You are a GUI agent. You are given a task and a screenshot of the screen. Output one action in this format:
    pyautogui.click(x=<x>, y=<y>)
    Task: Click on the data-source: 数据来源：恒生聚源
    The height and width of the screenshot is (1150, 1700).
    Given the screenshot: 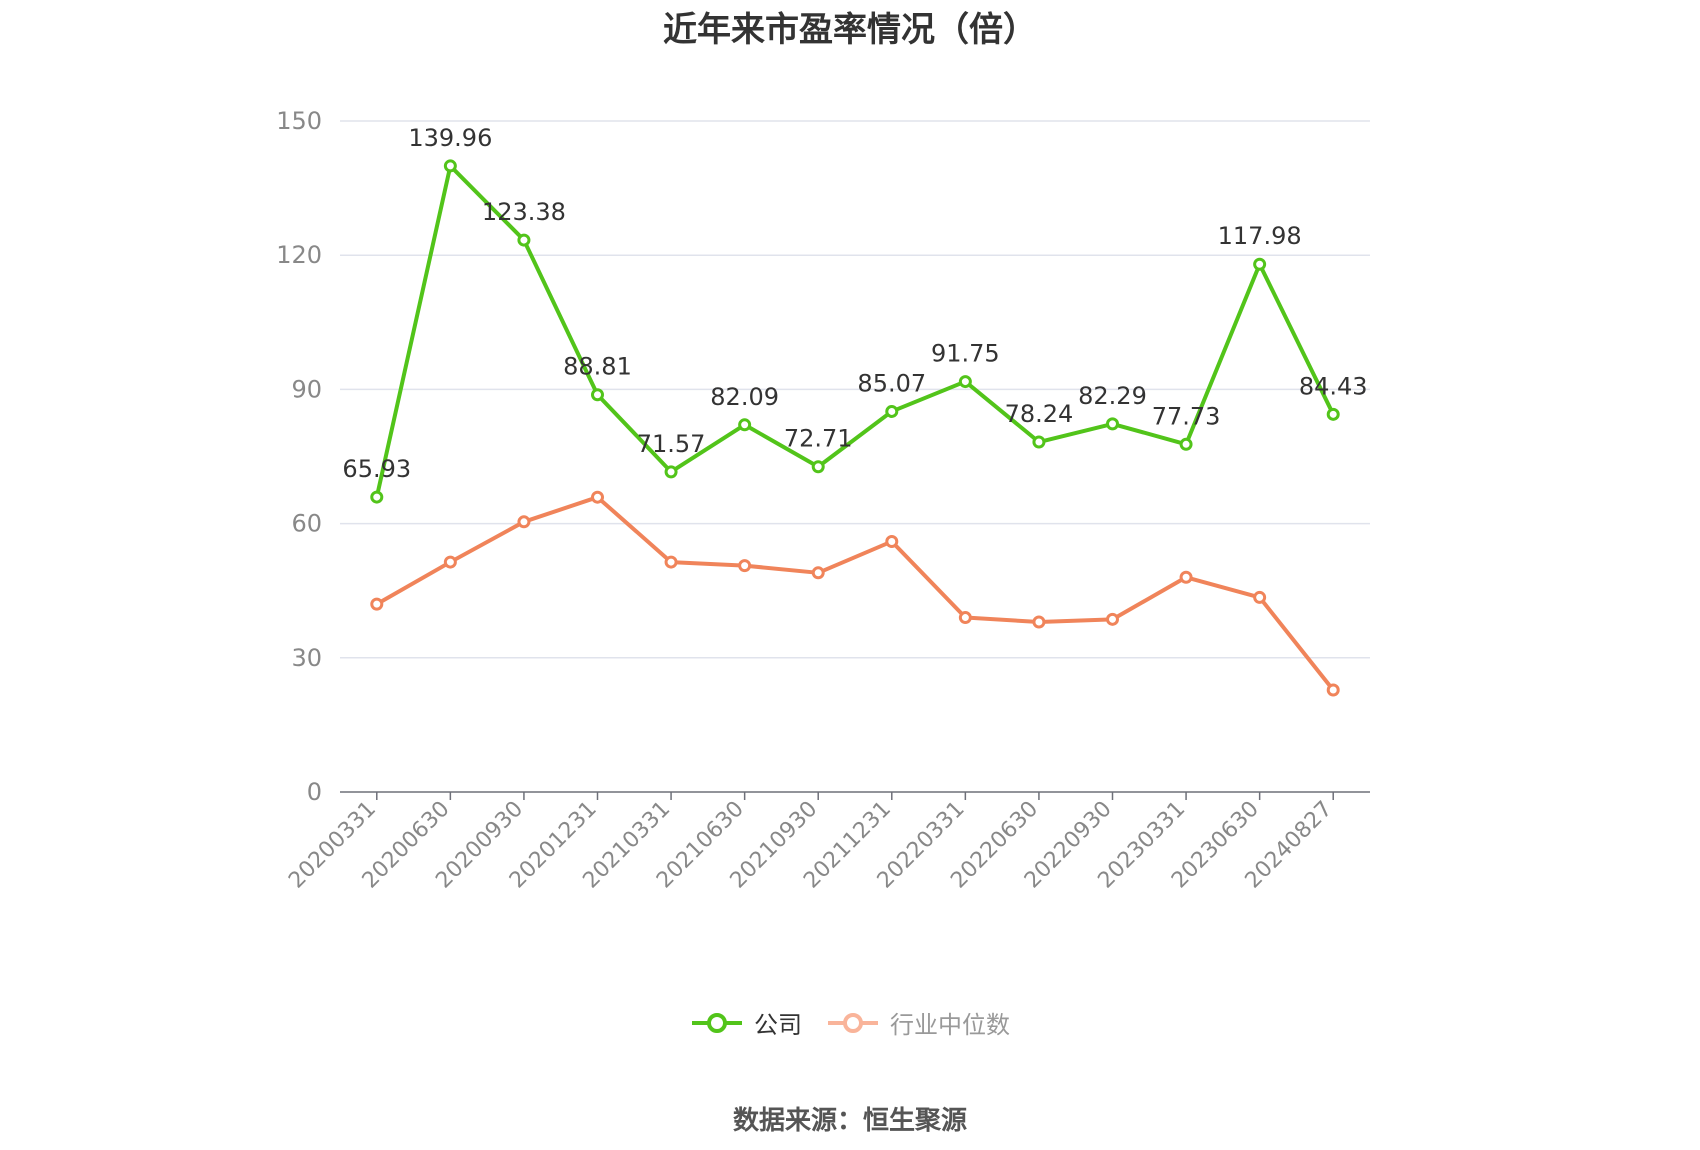 What is the action you would take?
    pyautogui.click(x=849, y=1121)
    